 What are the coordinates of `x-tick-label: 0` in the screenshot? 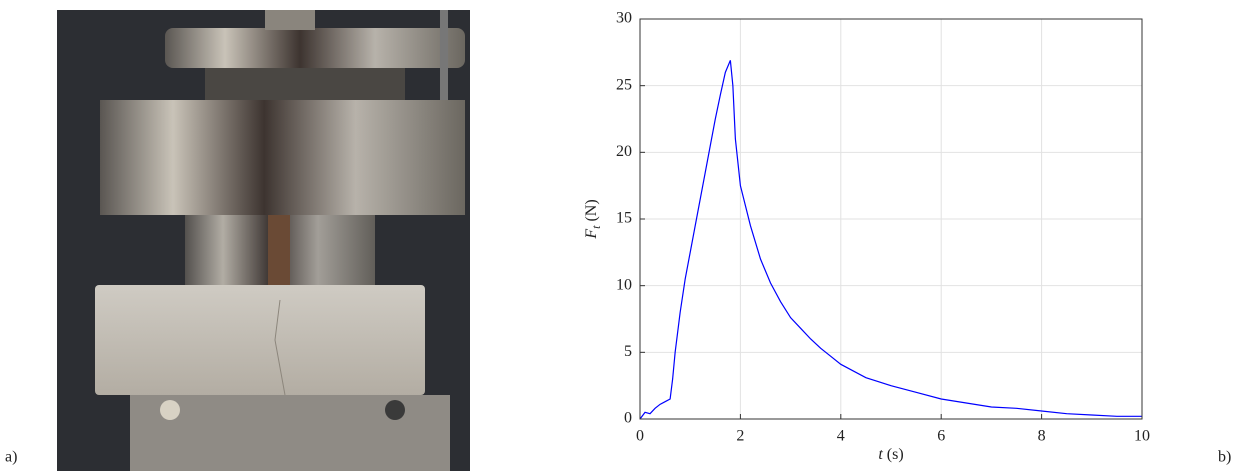 It's located at (640, 436).